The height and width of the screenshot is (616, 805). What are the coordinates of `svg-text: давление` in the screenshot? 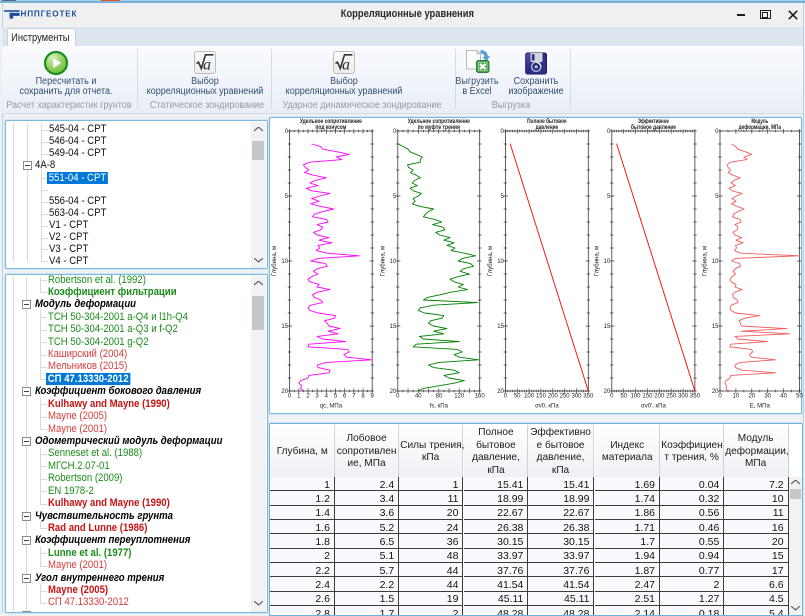 It's located at (547, 127).